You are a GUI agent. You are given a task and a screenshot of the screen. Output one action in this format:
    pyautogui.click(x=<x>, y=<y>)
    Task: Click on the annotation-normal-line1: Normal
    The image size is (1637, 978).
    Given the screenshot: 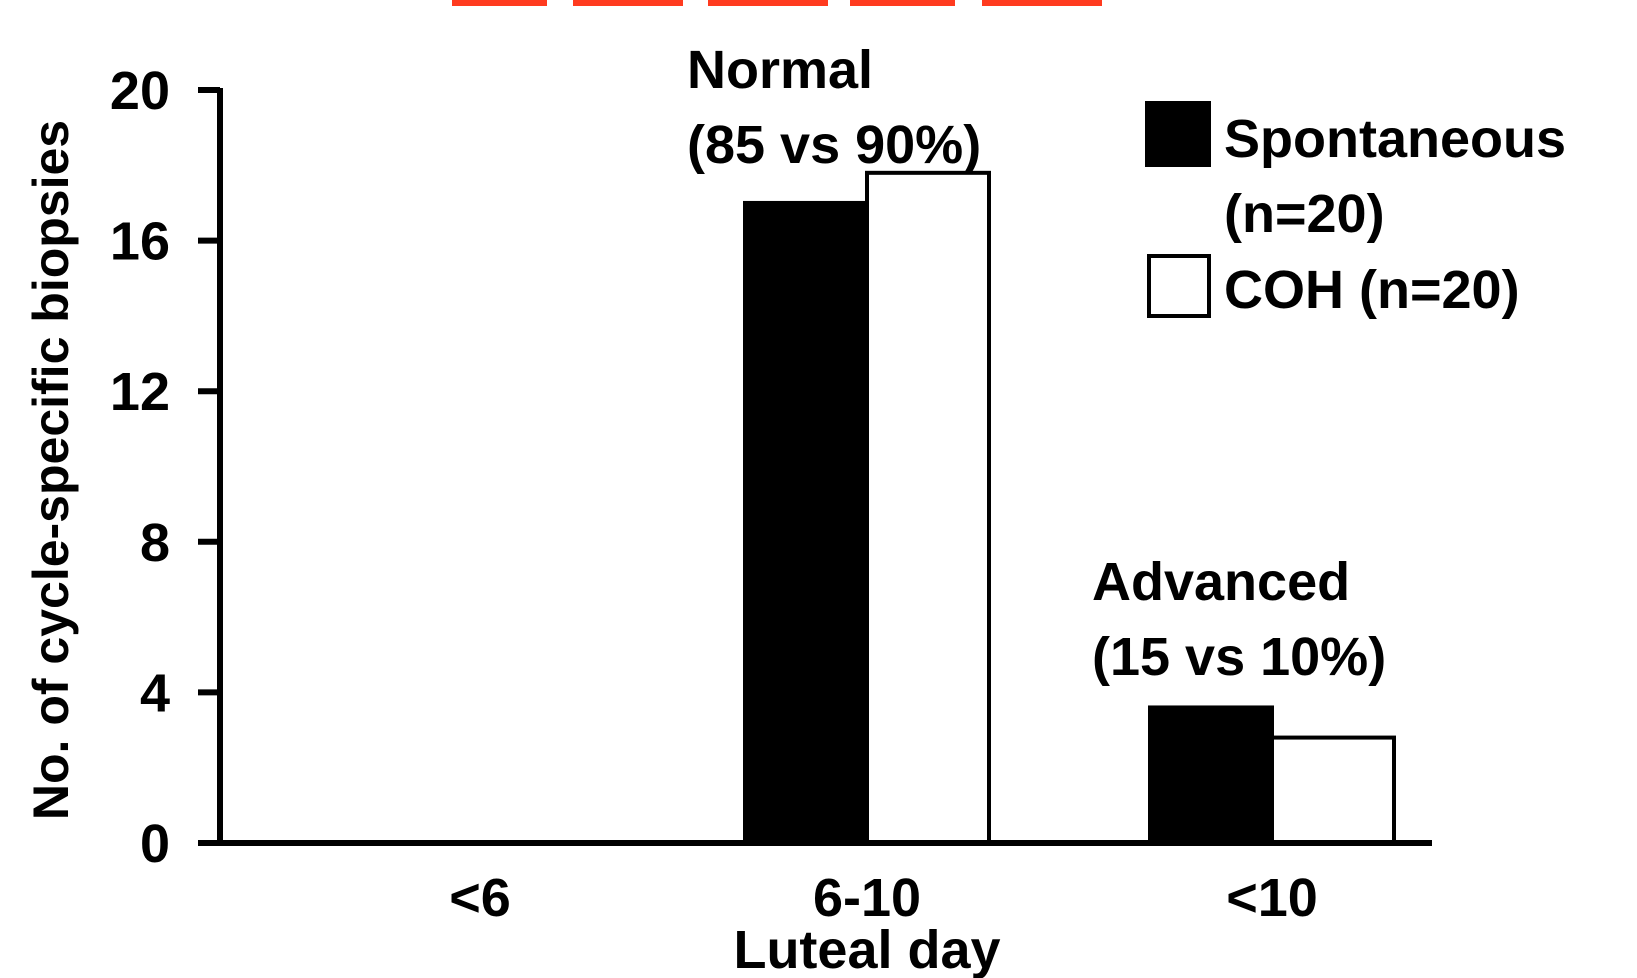 What is the action you would take?
    pyautogui.click(x=780, y=70)
    